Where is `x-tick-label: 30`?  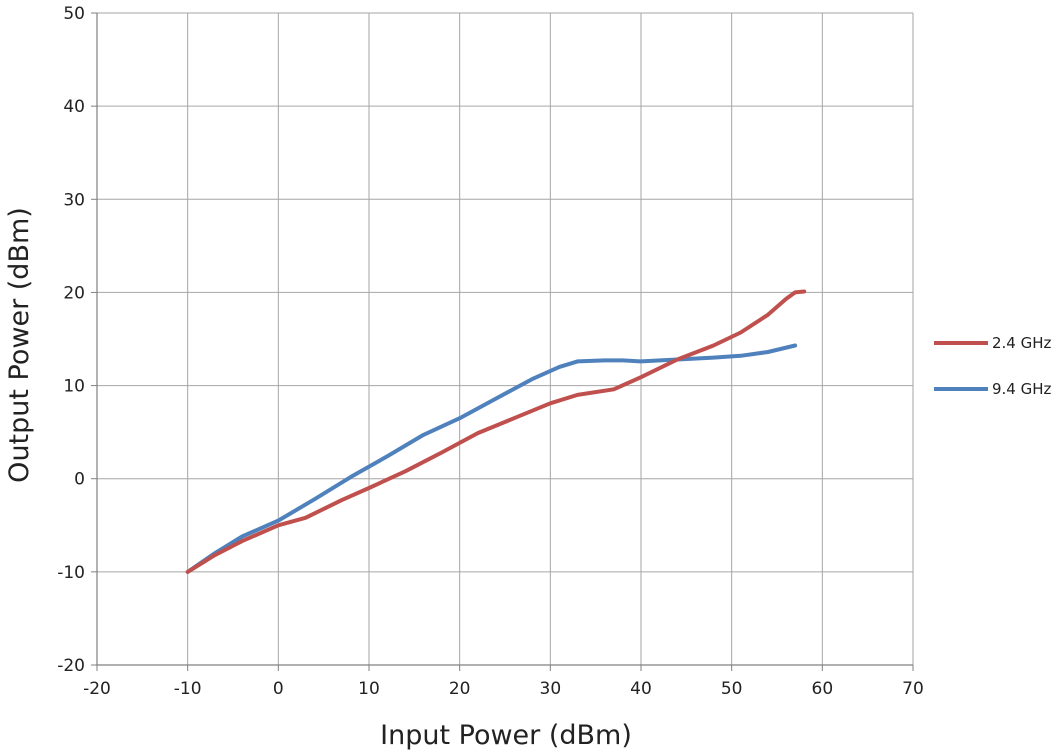 x-tick-label: 30 is located at coordinates (551, 689).